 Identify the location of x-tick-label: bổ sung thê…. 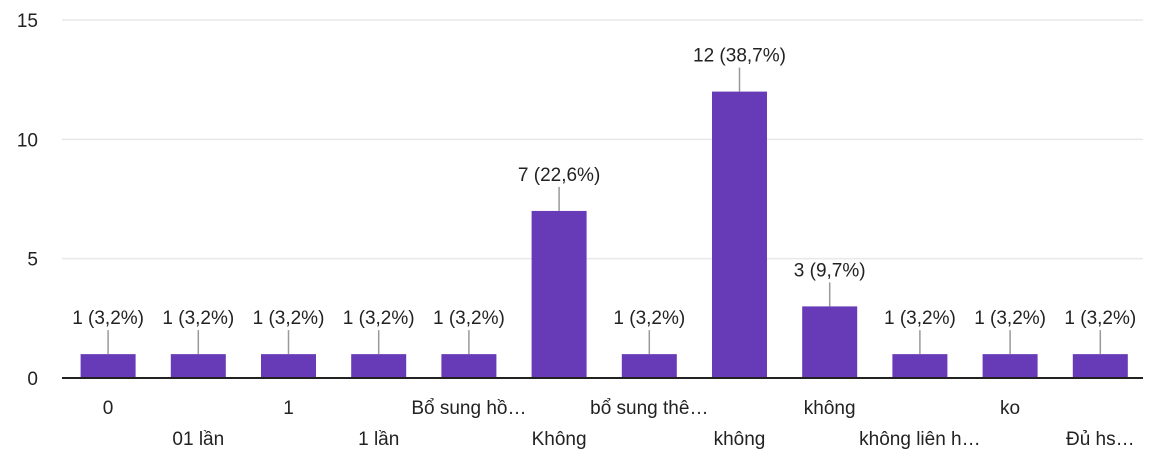
(649, 408).